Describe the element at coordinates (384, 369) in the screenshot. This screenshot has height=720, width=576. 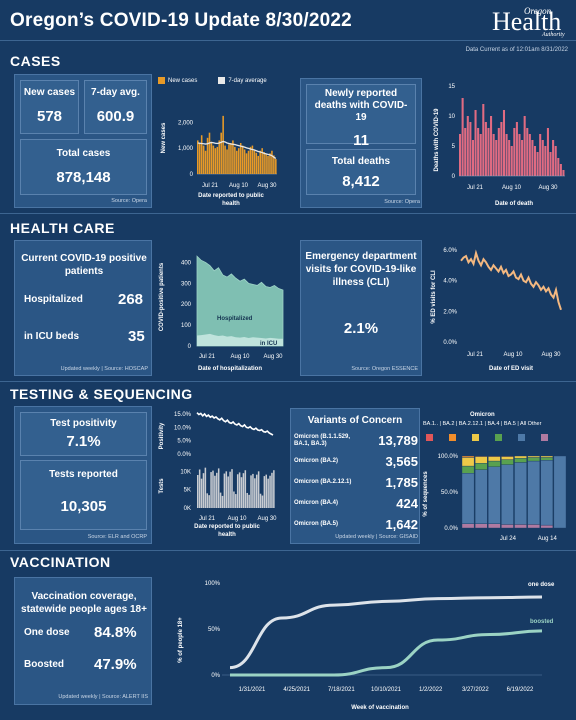
I see `ed-source: Source: Oregon ESSENCE` at that location.